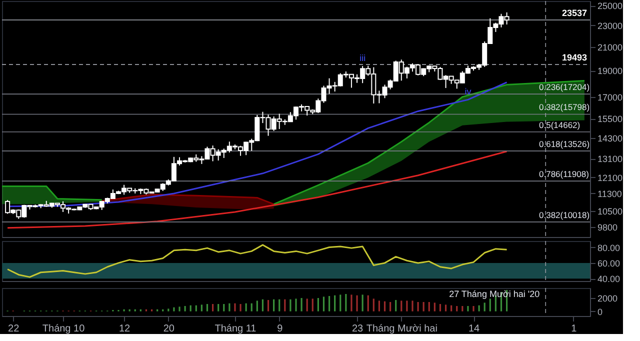  I want to click on x-tick-label: 23, so click(358, 329).